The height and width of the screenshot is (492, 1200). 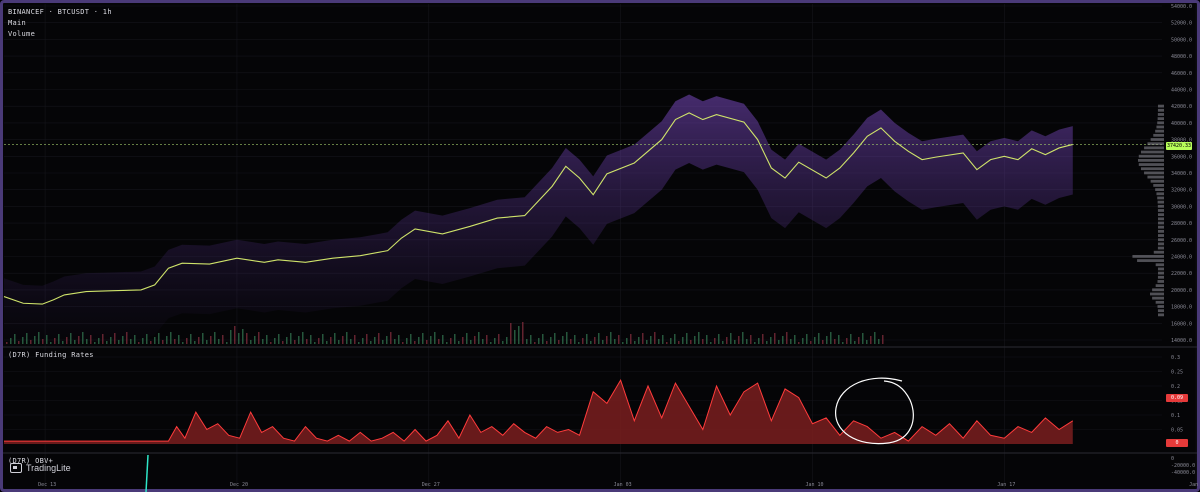 I want to click on time-tick-label: Dec 27, so click(x=431, y=485).